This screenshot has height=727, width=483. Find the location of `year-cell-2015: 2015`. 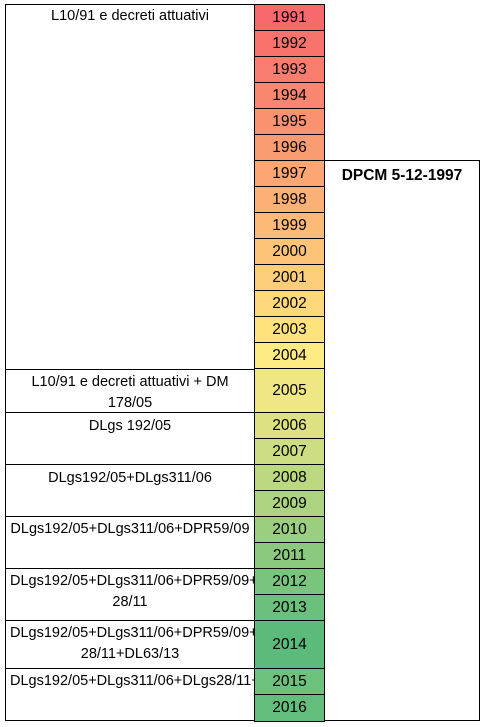

year-cell-2015: 2015 is located at coordinates (289, 681).